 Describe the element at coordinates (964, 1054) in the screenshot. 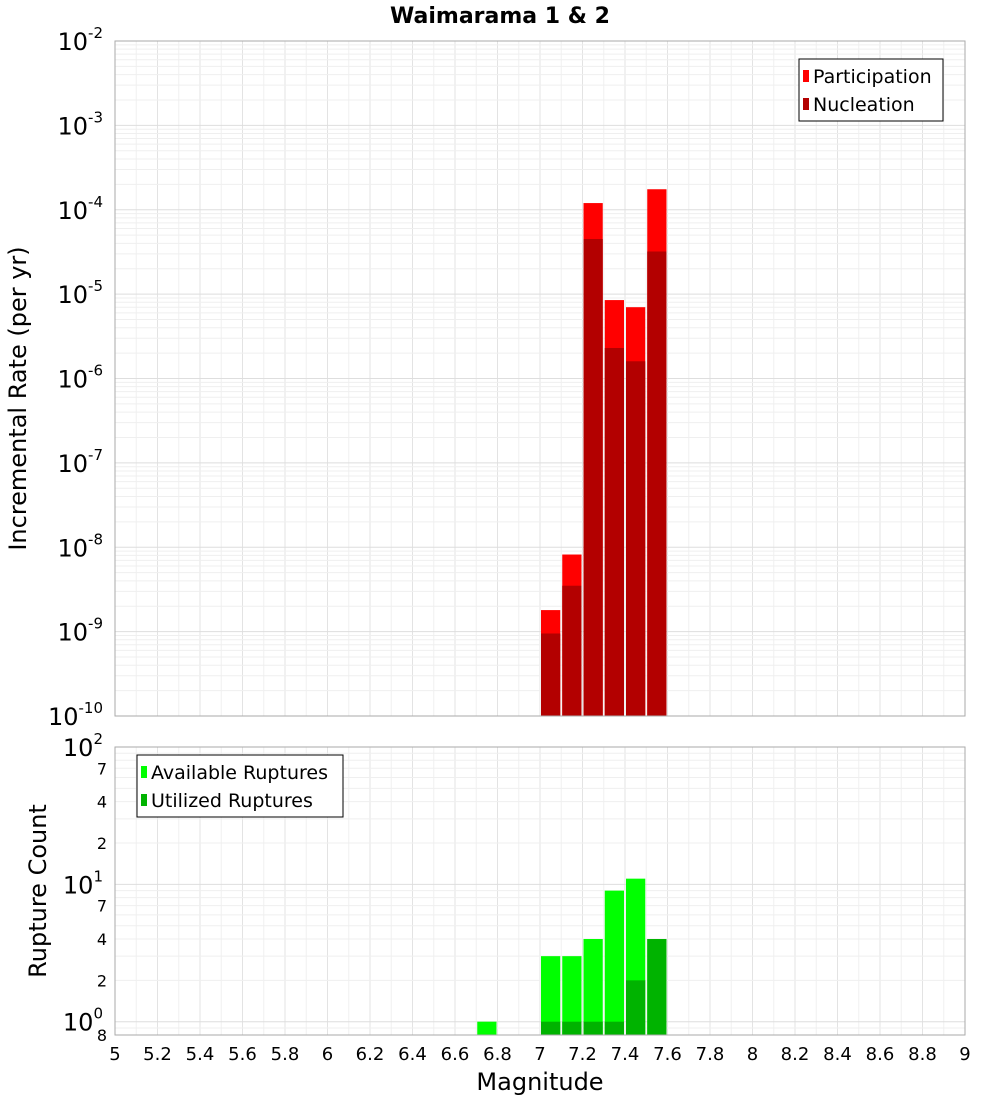

I see `x-tick-label: 9` at that location.